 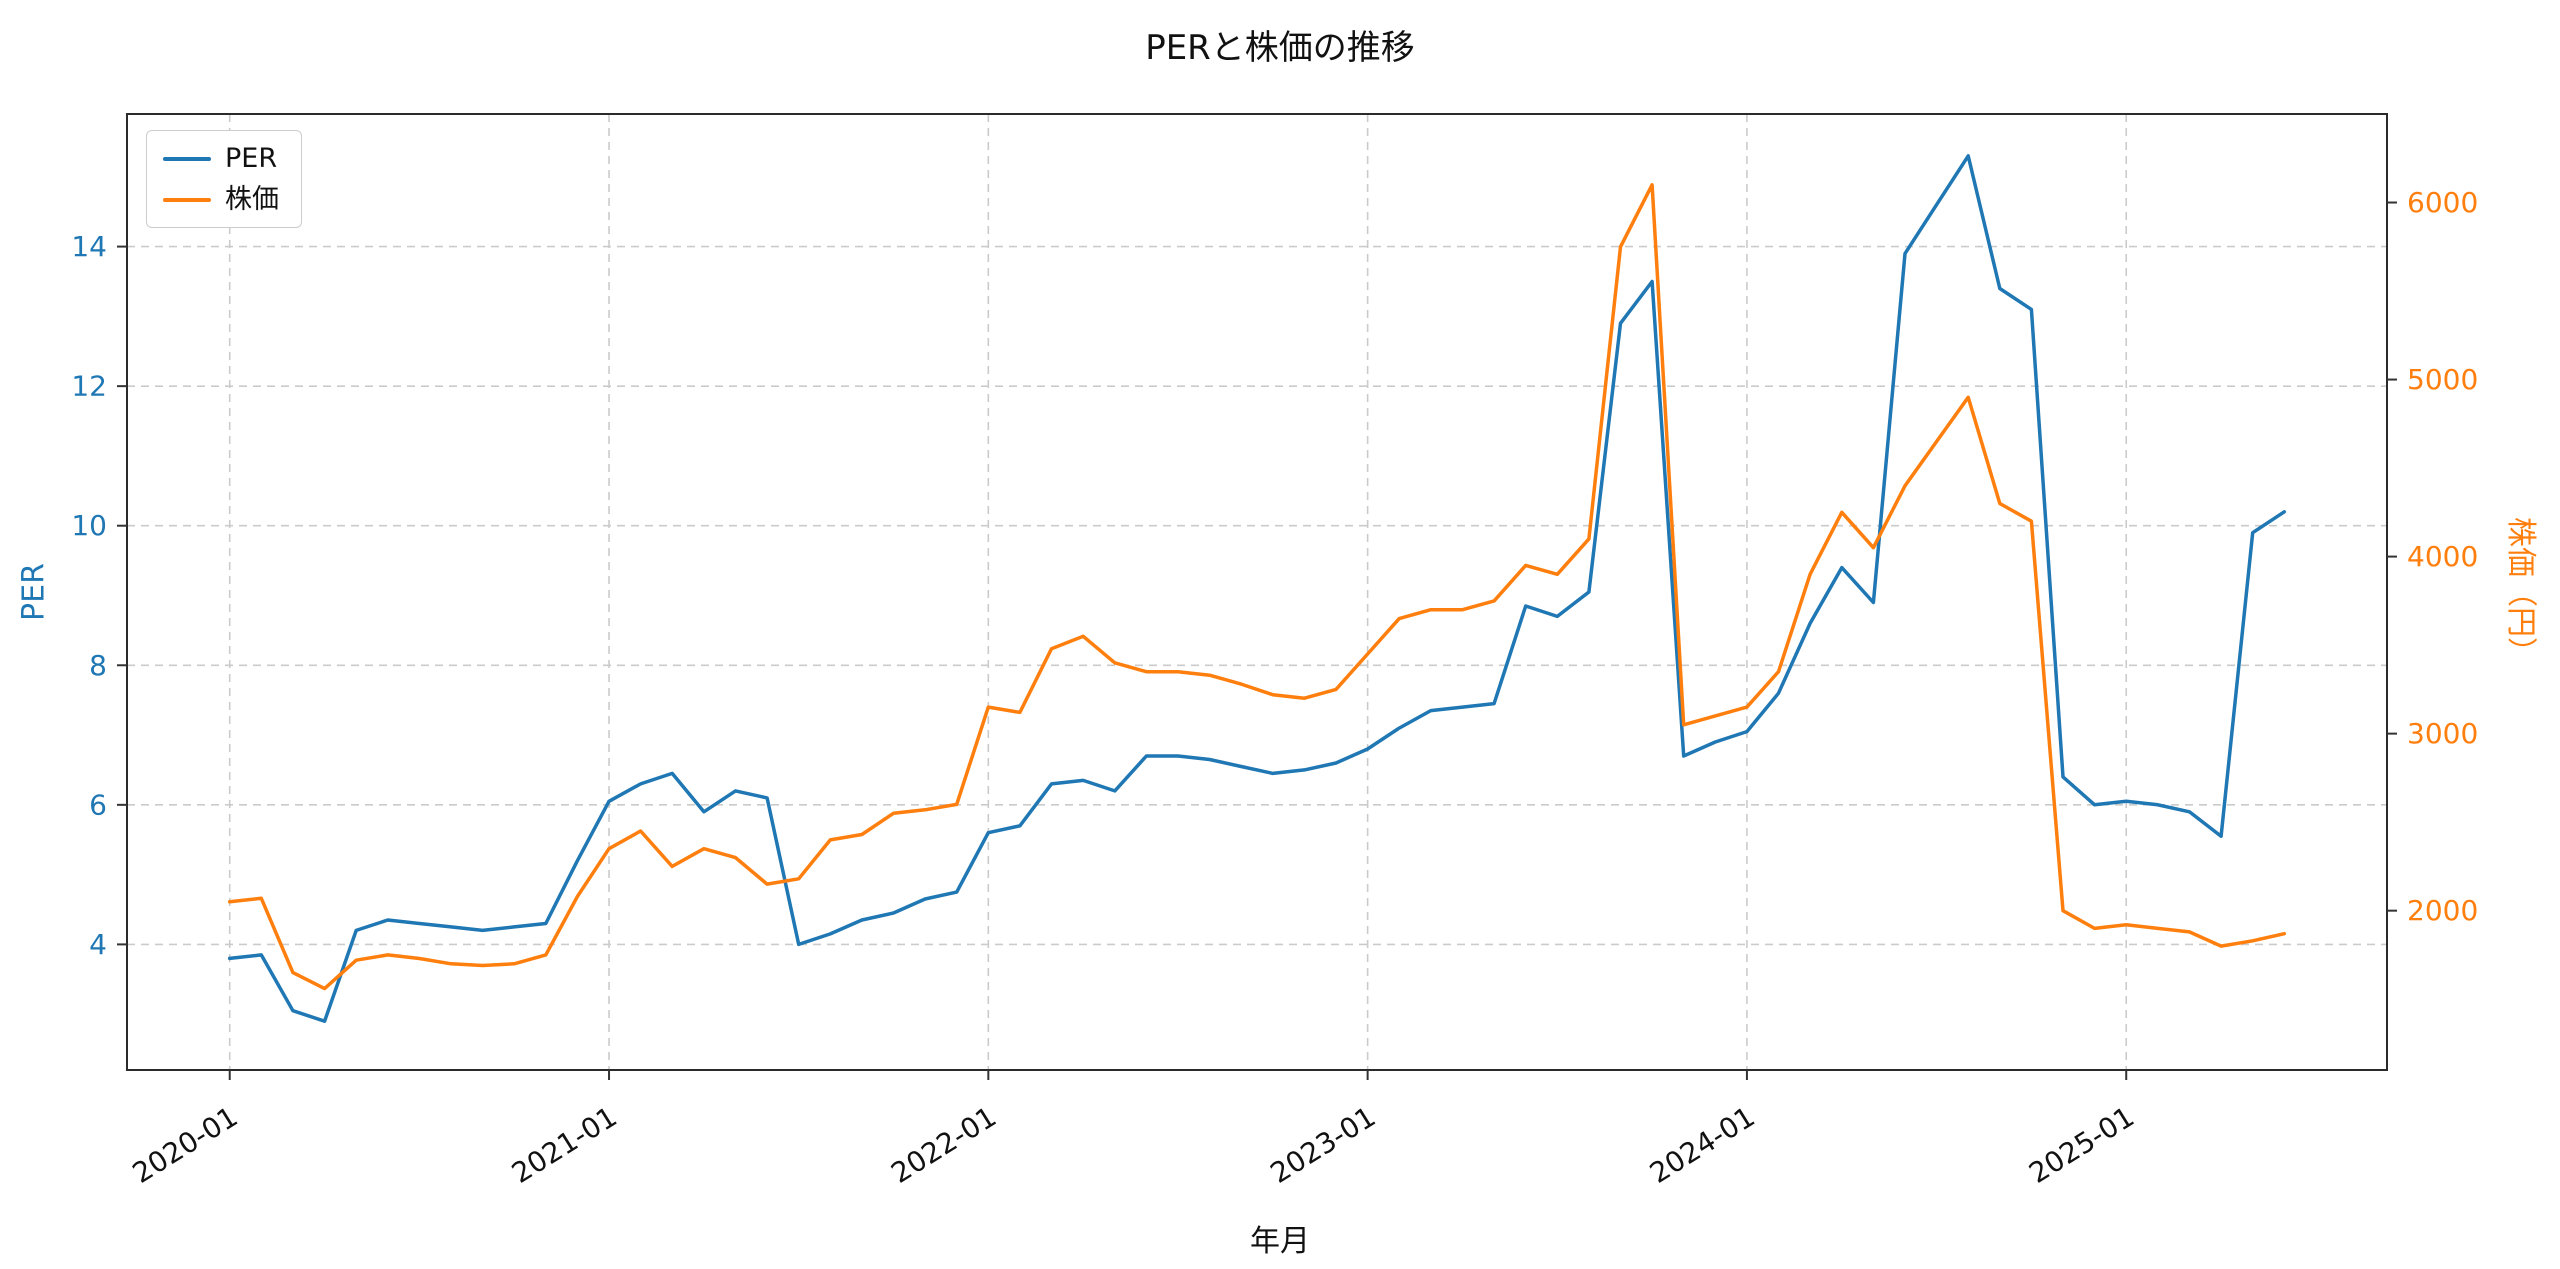 What do you see at coordinates (252, 199) in the screenshot?
I see `legend-label-kabuka: 株価` at bounding box center [252, 199].